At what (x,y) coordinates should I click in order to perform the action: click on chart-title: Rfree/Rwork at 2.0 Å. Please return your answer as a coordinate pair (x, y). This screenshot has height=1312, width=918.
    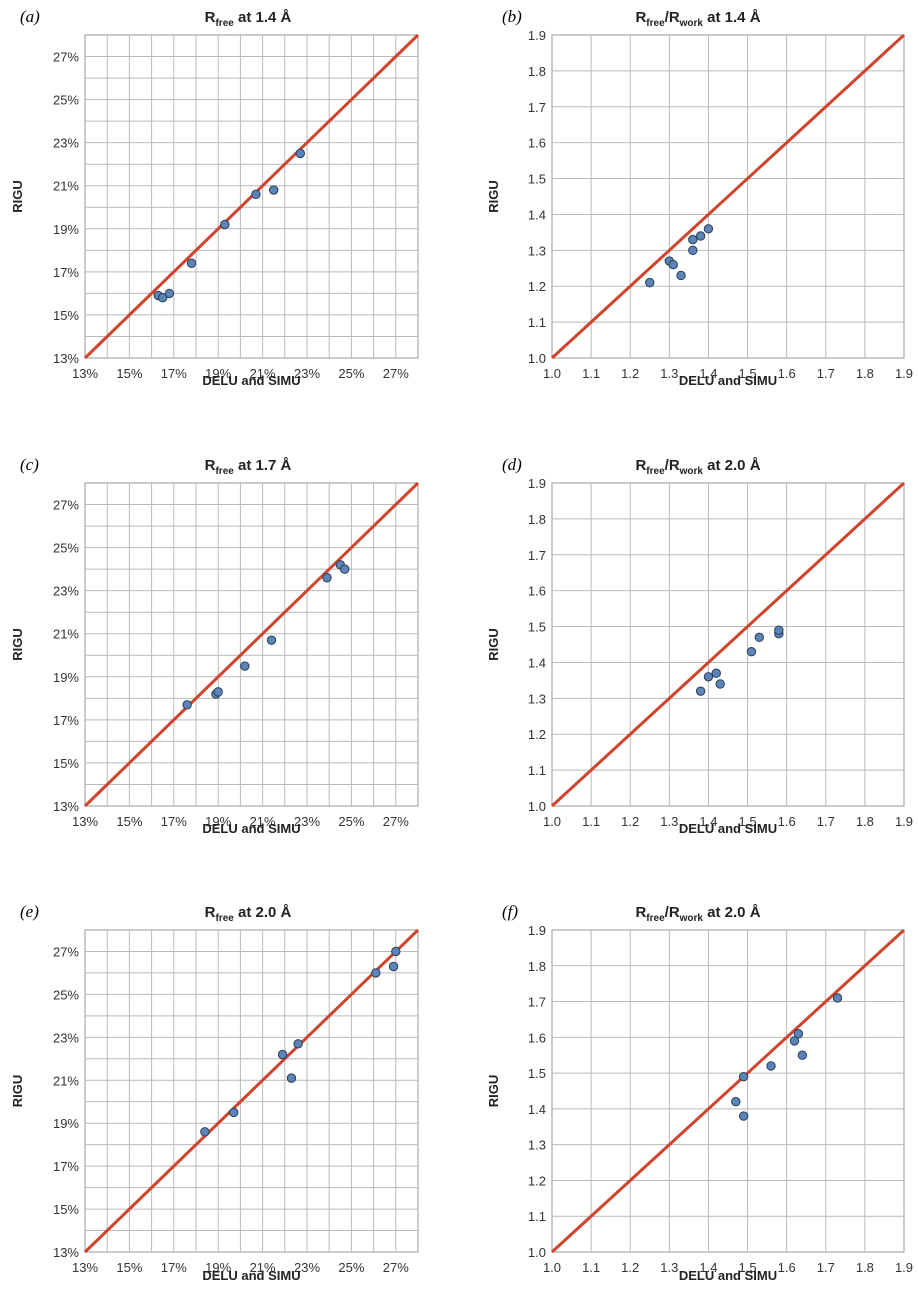
    Looking at the image, I should click on (697, 467).